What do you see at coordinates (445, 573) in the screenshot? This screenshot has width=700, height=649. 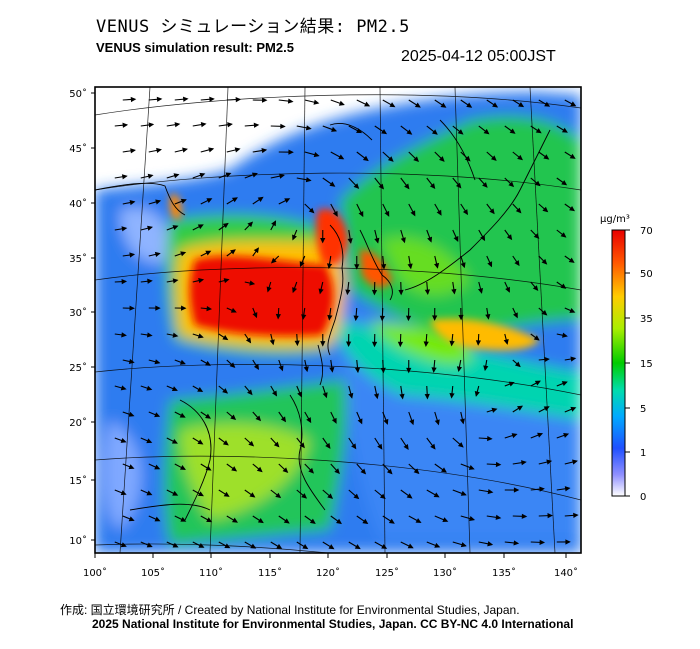 I see `lon-label: 130˚` at bounding box center [445, 573].